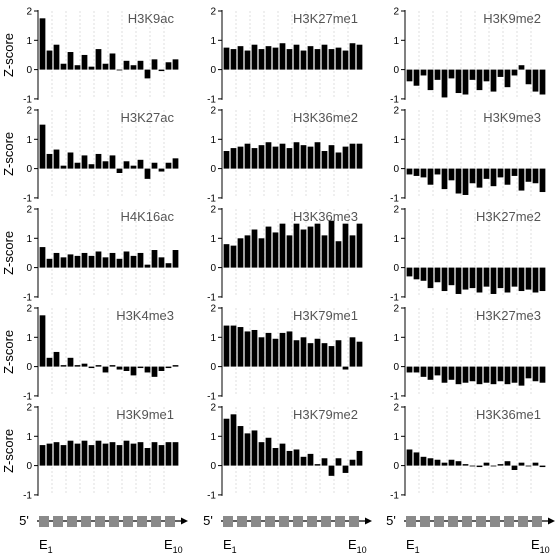 This screenshot has height=556, width=558. Describe the element at coordinates (325, 315) in the screenshot. I see `panel-title: H3K79me1` at that location.